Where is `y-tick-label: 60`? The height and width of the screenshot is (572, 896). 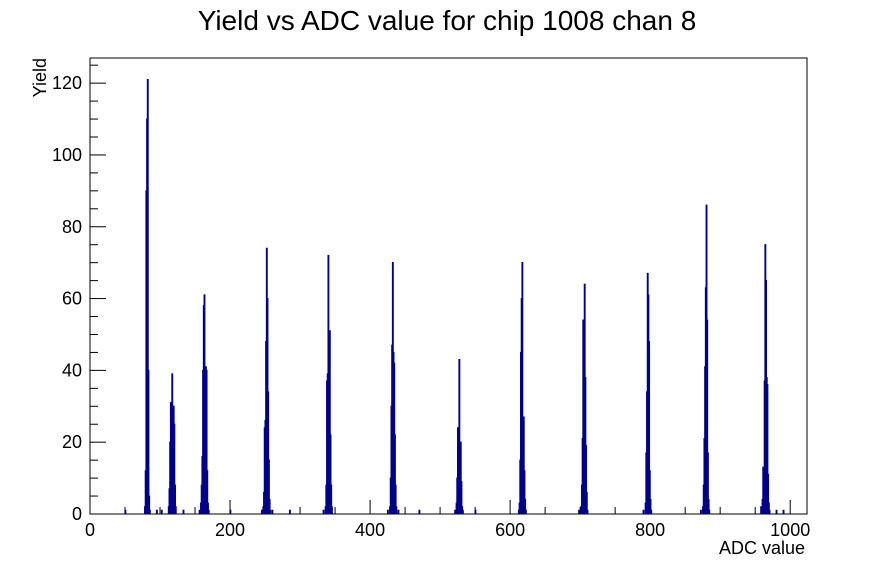
y-tick-label: 60 is located at coordinates (72, 299).